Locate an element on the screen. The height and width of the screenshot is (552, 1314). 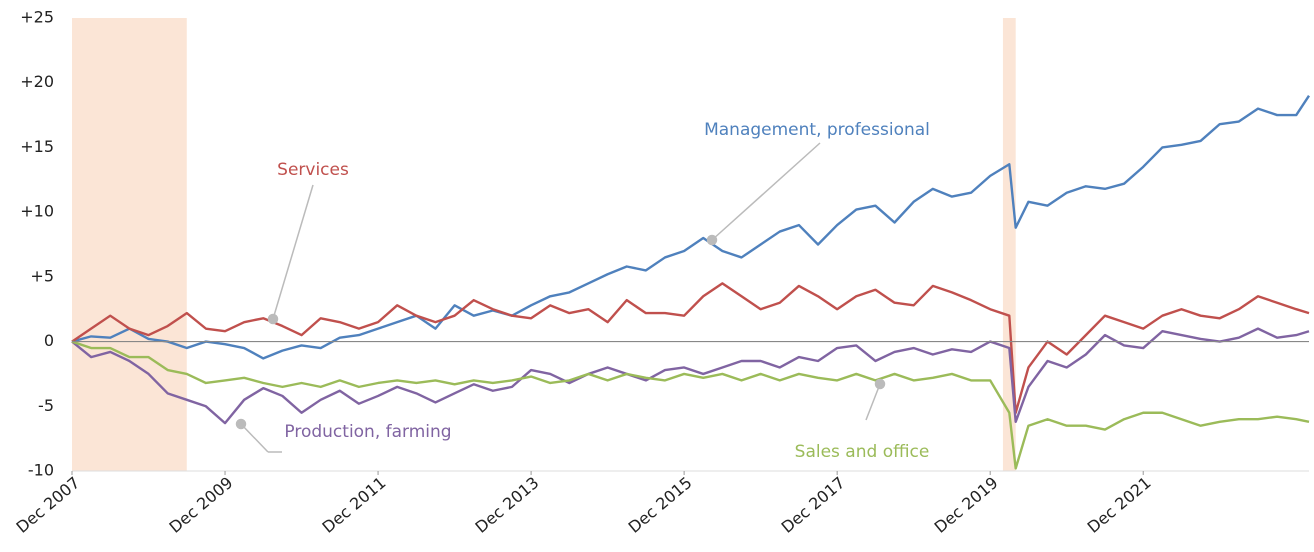
recession-band is located at coordinates (129, 244).